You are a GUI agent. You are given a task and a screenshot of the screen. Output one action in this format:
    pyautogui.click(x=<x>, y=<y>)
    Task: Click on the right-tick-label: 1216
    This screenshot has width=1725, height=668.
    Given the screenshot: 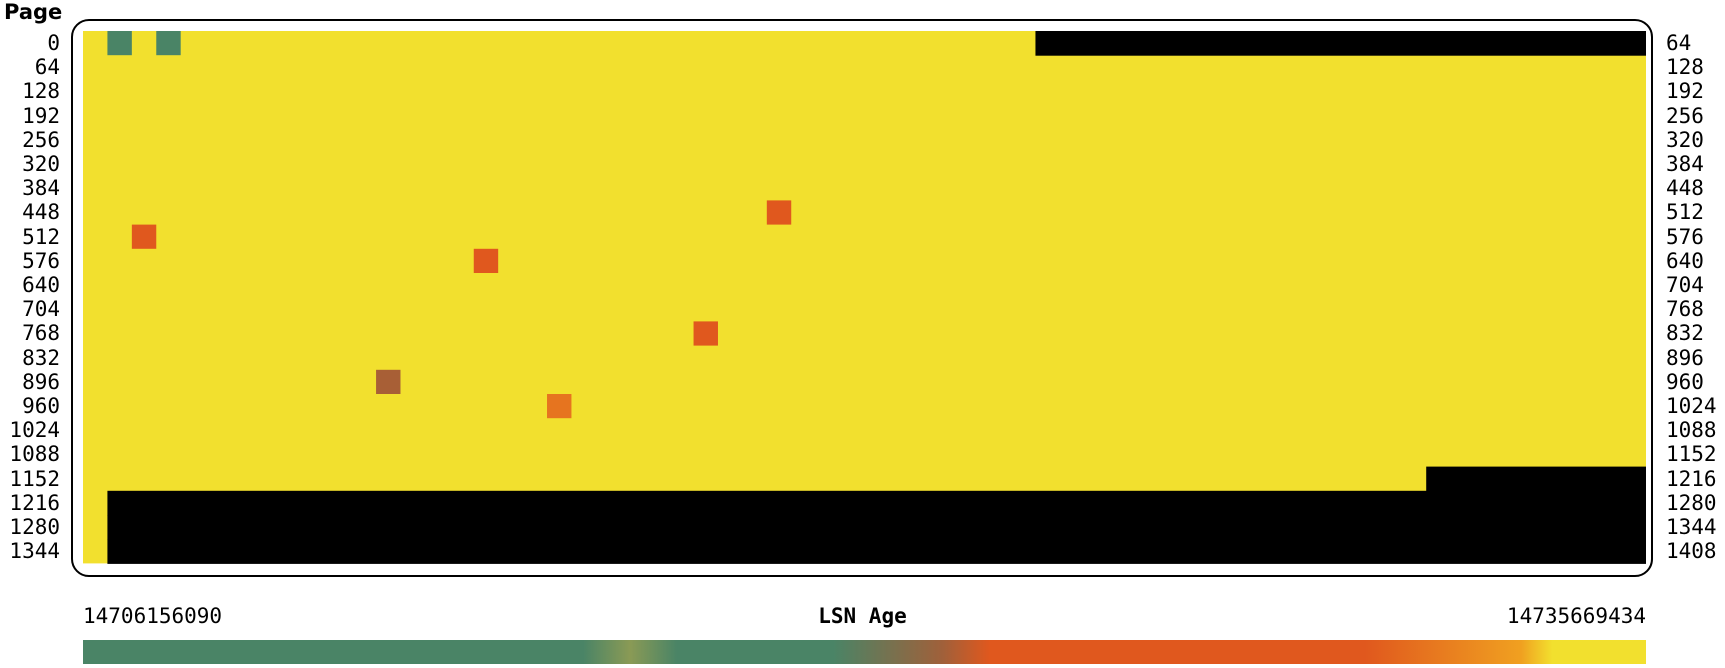 What is the action you would take?
    pyautogui.click(x=1691, y=478)
    